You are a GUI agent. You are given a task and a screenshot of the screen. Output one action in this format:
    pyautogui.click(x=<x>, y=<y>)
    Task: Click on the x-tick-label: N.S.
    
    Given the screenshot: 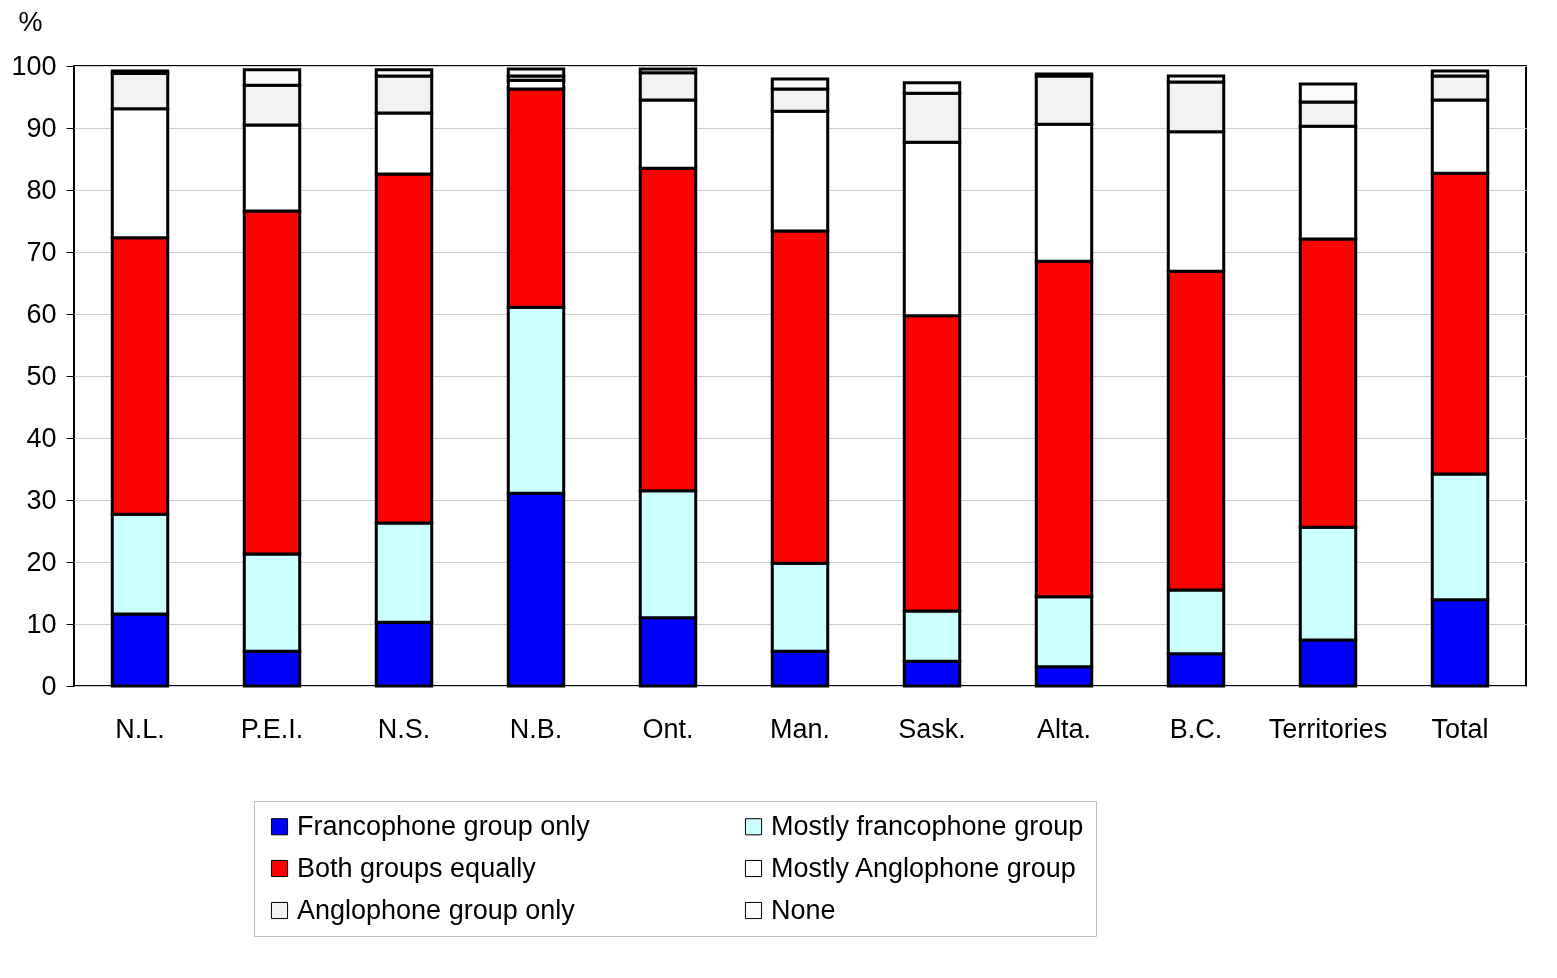 What is the action you would take?
    pyautogui.click(x=404, y=728)
    